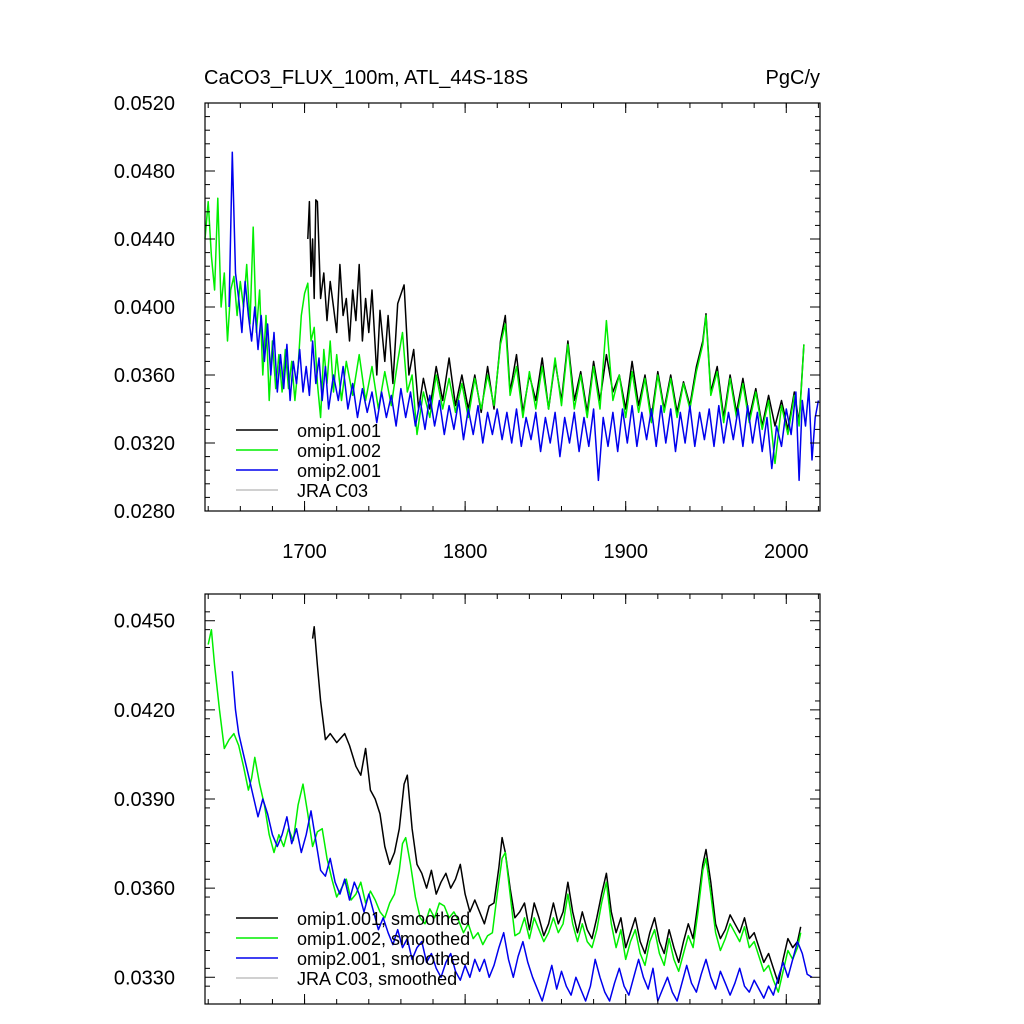  What do you see at coordinates (339, 451) in the screenshot?
I see `legend-label: omip1.002` at bounding box center [339, 451].